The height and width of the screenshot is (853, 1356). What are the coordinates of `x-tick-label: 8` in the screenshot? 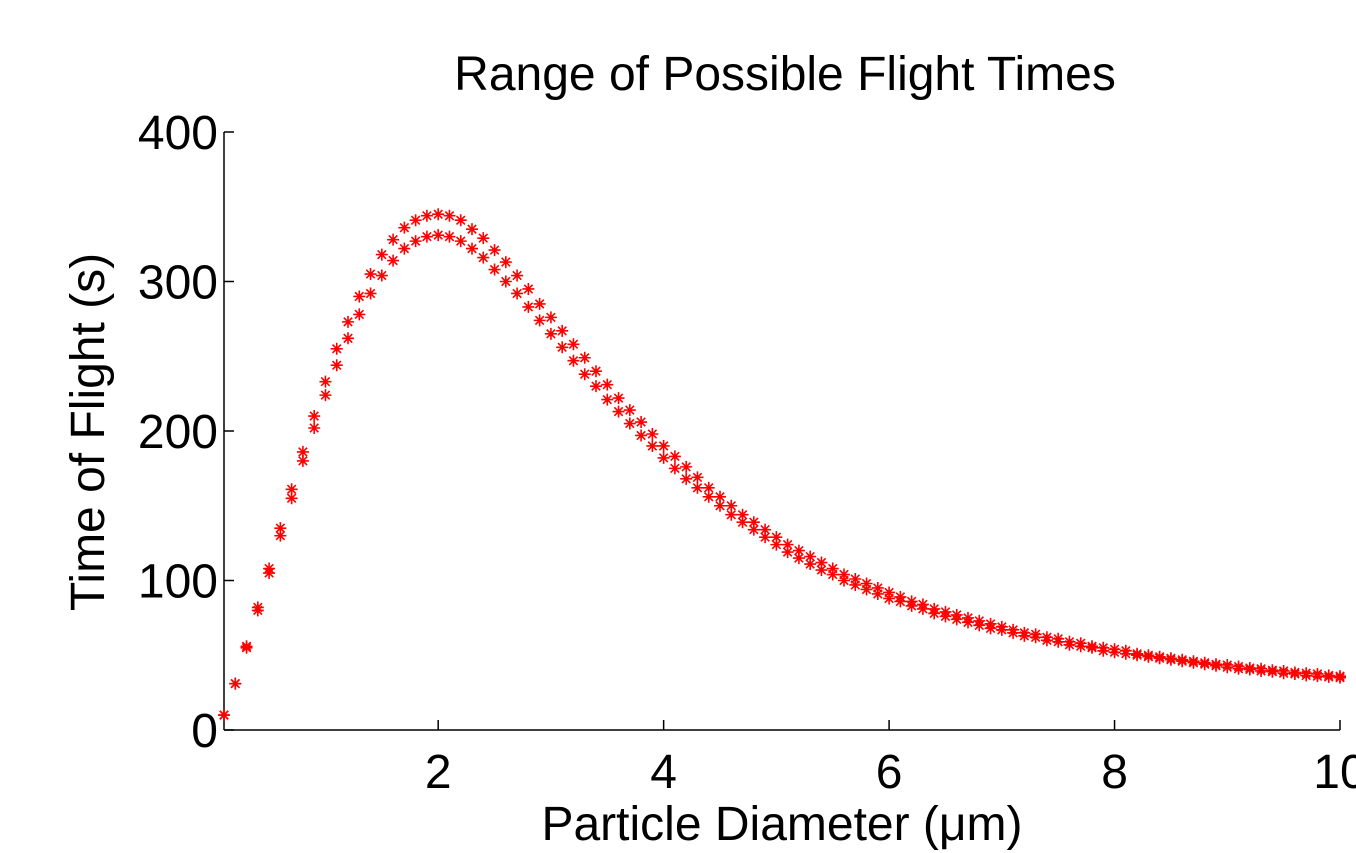 It's located at (1114, 772).